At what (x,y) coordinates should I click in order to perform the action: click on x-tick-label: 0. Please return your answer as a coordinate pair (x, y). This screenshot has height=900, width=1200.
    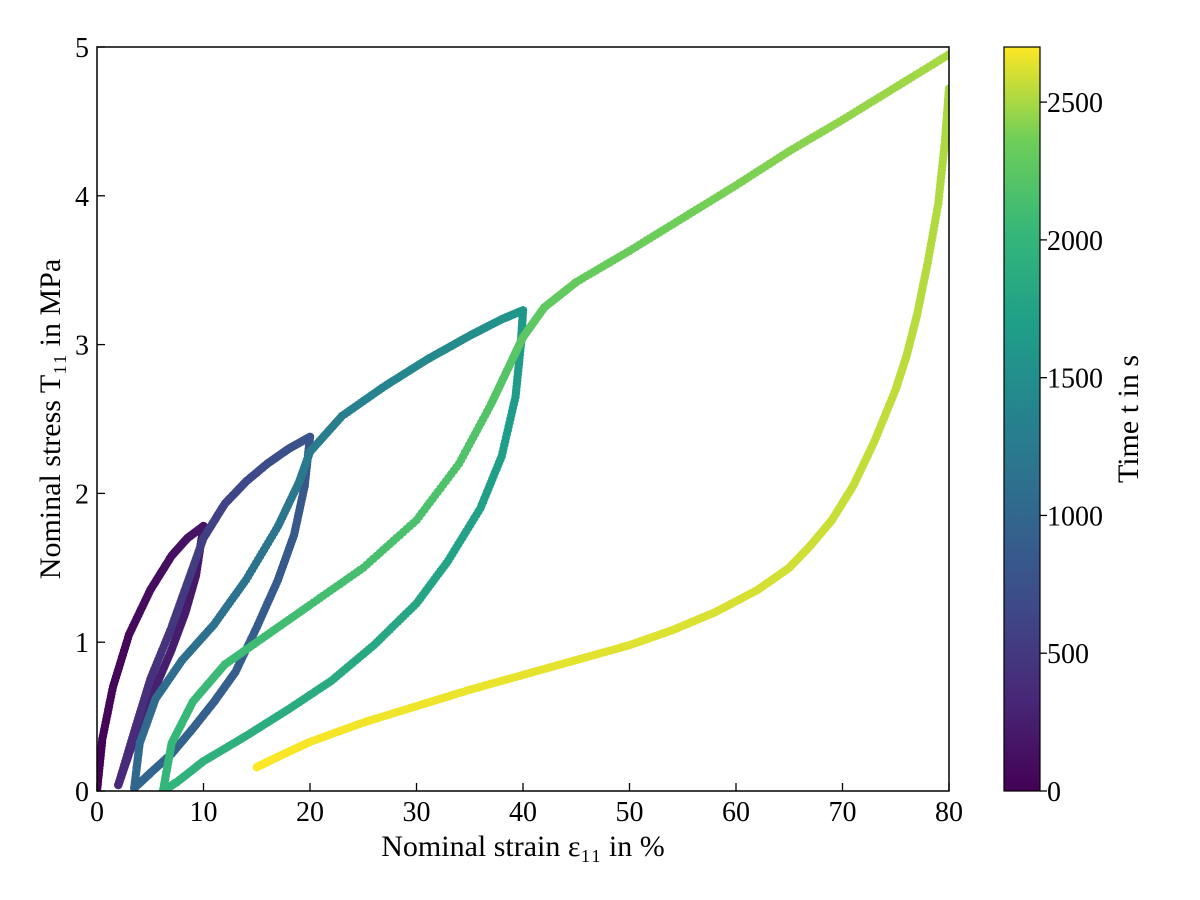
    Looking at the image, I should click on (97, 812).